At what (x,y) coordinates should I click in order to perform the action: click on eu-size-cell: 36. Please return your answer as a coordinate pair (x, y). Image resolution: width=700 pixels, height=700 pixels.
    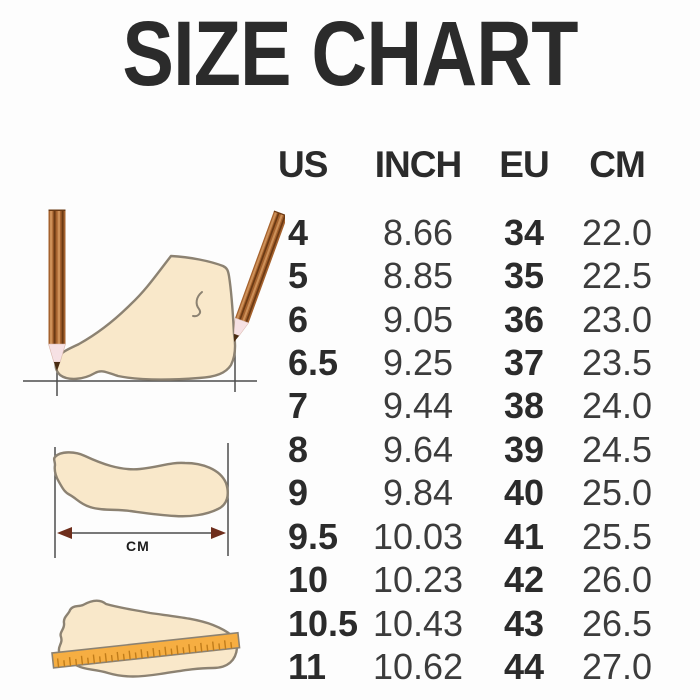
    Looking at the image, I should click on (524, 319).